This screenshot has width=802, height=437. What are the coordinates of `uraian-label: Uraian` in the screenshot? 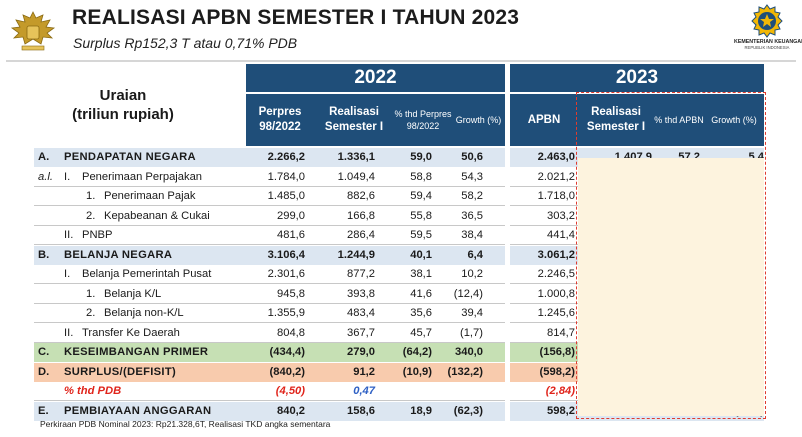 It's located at (123, 95).